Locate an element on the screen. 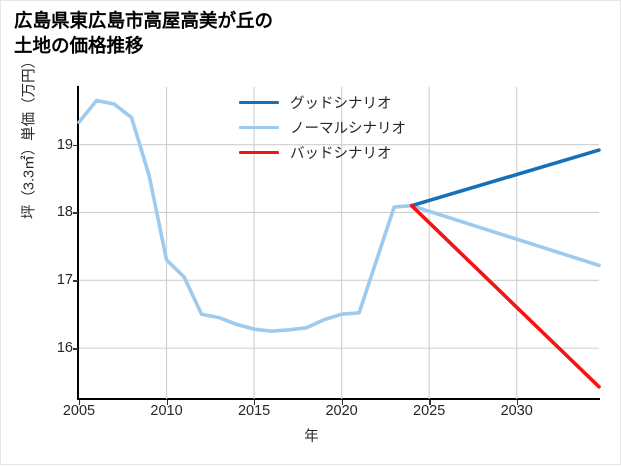 Image resolution: width=621 pixels, height=466 pixels. legend-item: ノーマルシナリオ is located at coordinates (349, 127).